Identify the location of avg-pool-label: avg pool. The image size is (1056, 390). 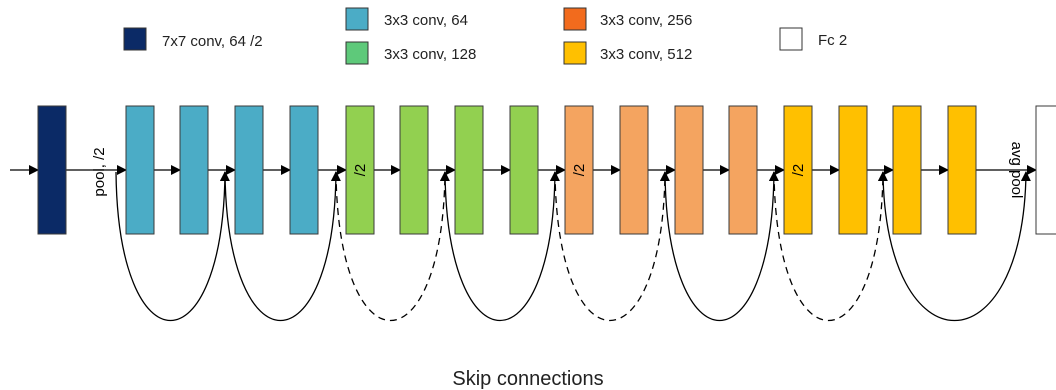
(1016, 170).